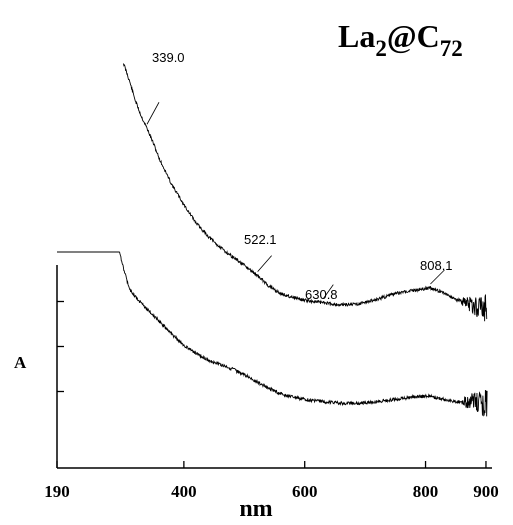 This screenshot has height=525, width=513. Describe the element at coordinates (60, 347) in the screenshot. I see `y-axis-ticks` at that location.